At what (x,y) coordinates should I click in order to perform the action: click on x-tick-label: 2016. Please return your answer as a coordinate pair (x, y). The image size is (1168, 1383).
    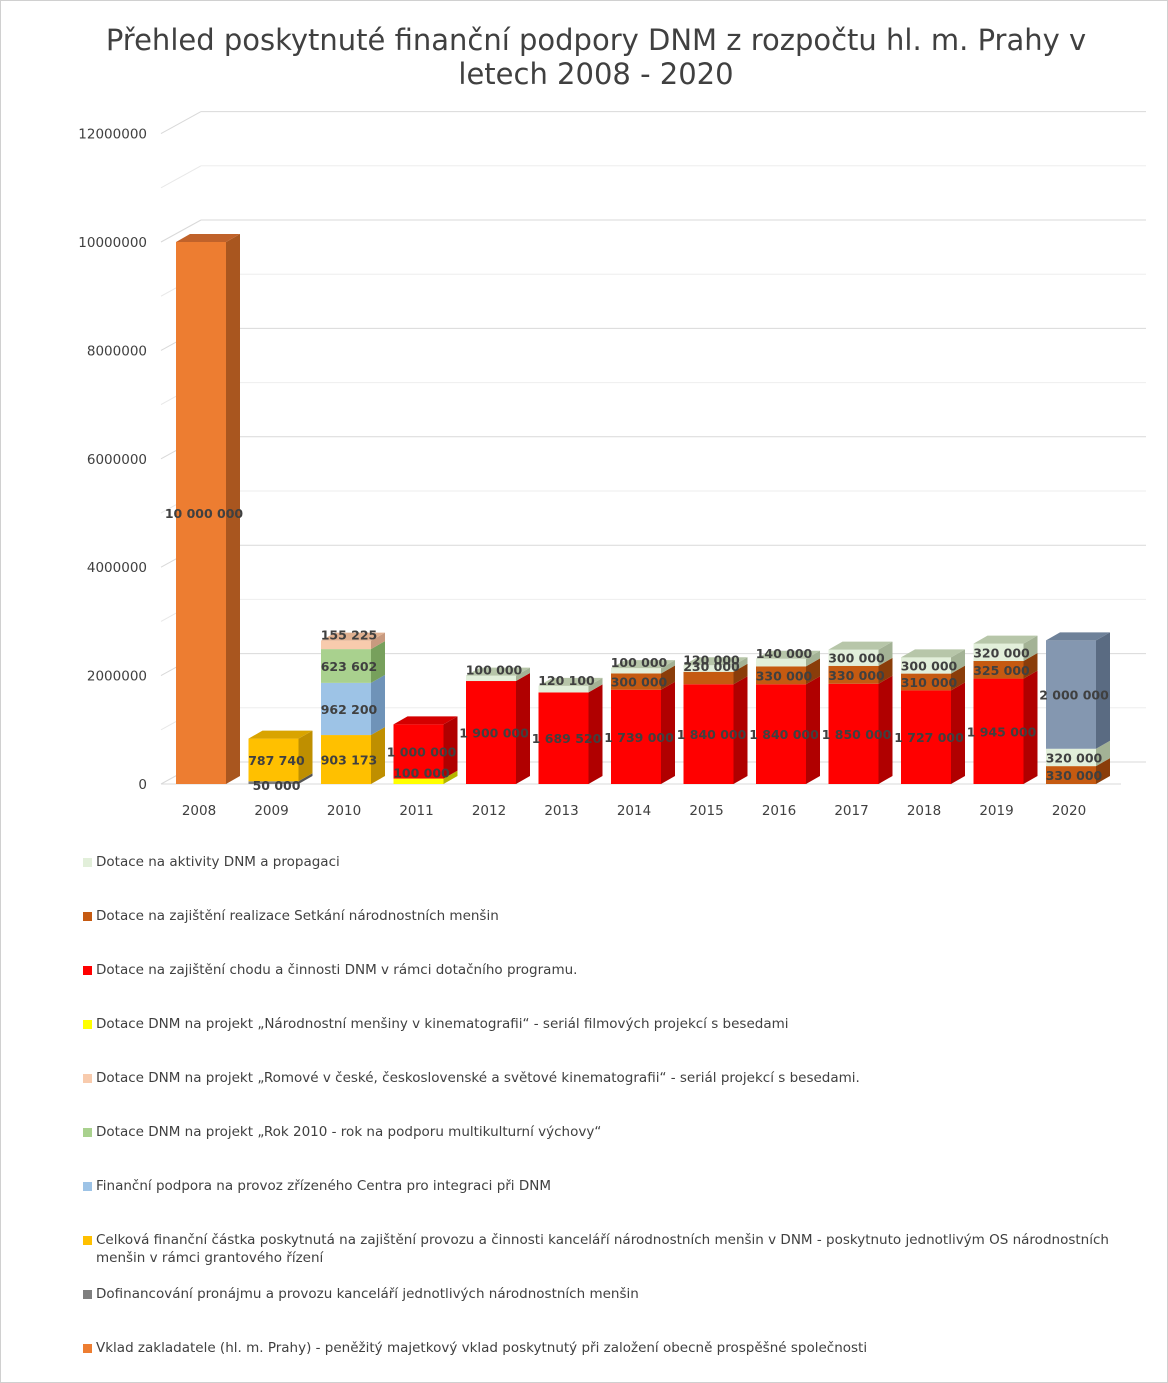
    Looking at the image, I should click on (779, 811).